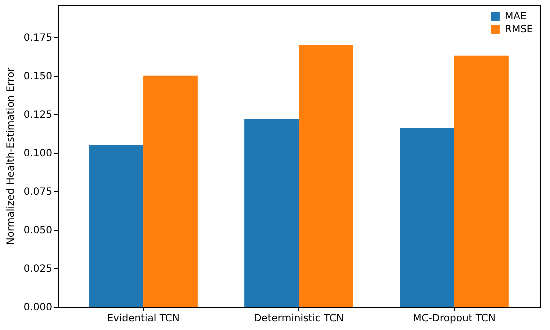 This screenshot has height=330, width=550. Describe the element at coordinates (38, 115) in the screenshot. I see `y-tick-label: 0.125` at that location.